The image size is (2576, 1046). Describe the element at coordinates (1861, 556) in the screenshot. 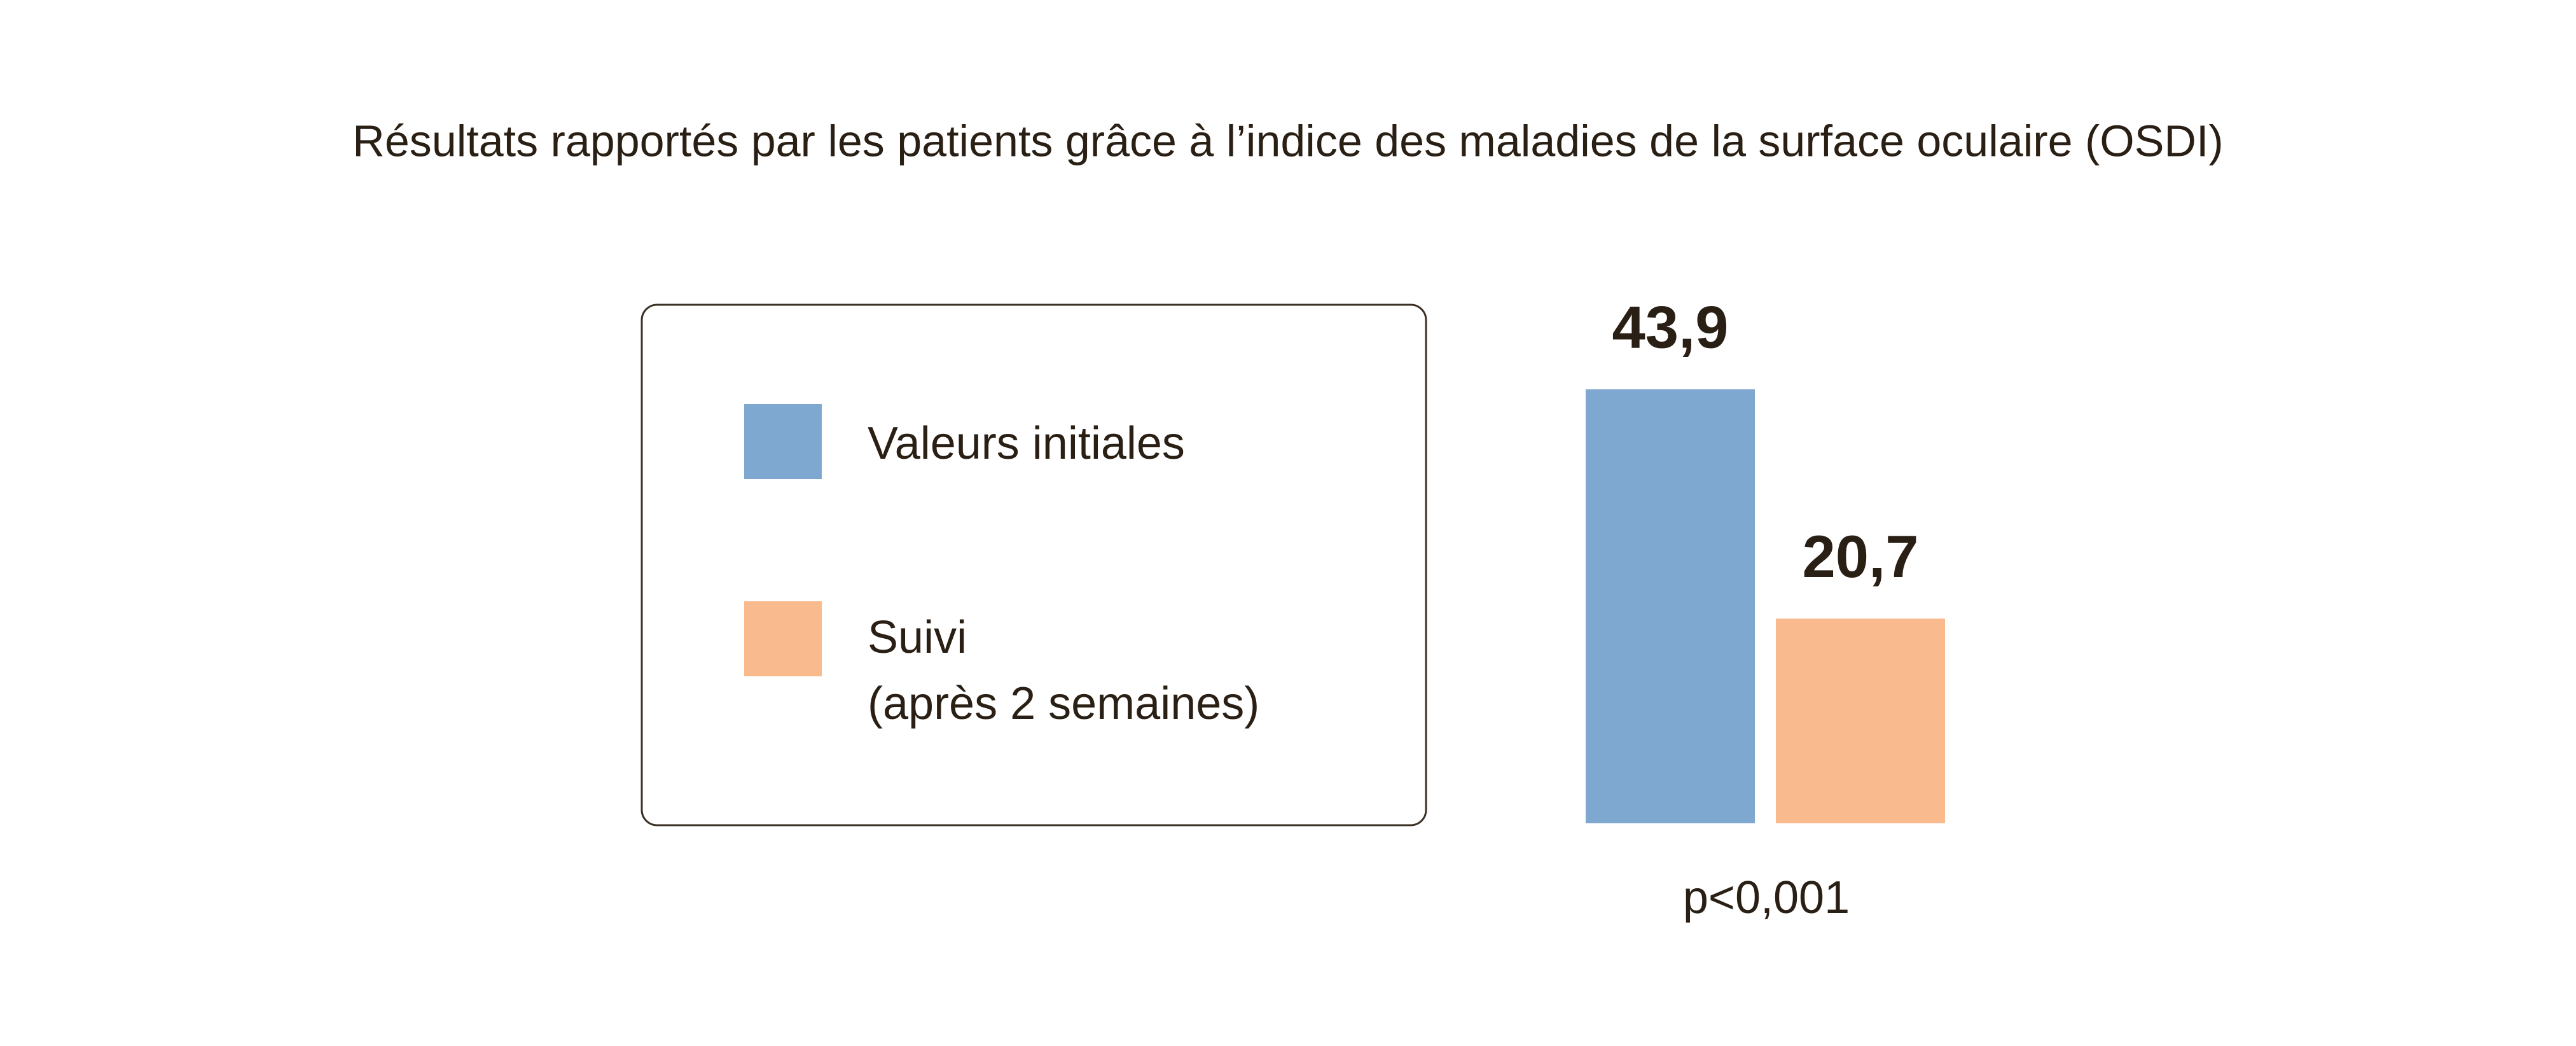

I see `value-label: 20,7` at that location.